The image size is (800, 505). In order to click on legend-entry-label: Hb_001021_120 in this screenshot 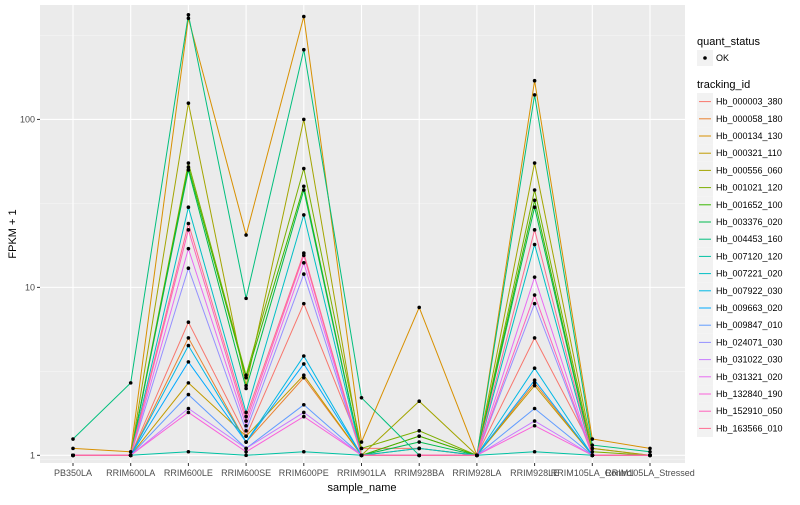, I will do `click(749, 188)`.